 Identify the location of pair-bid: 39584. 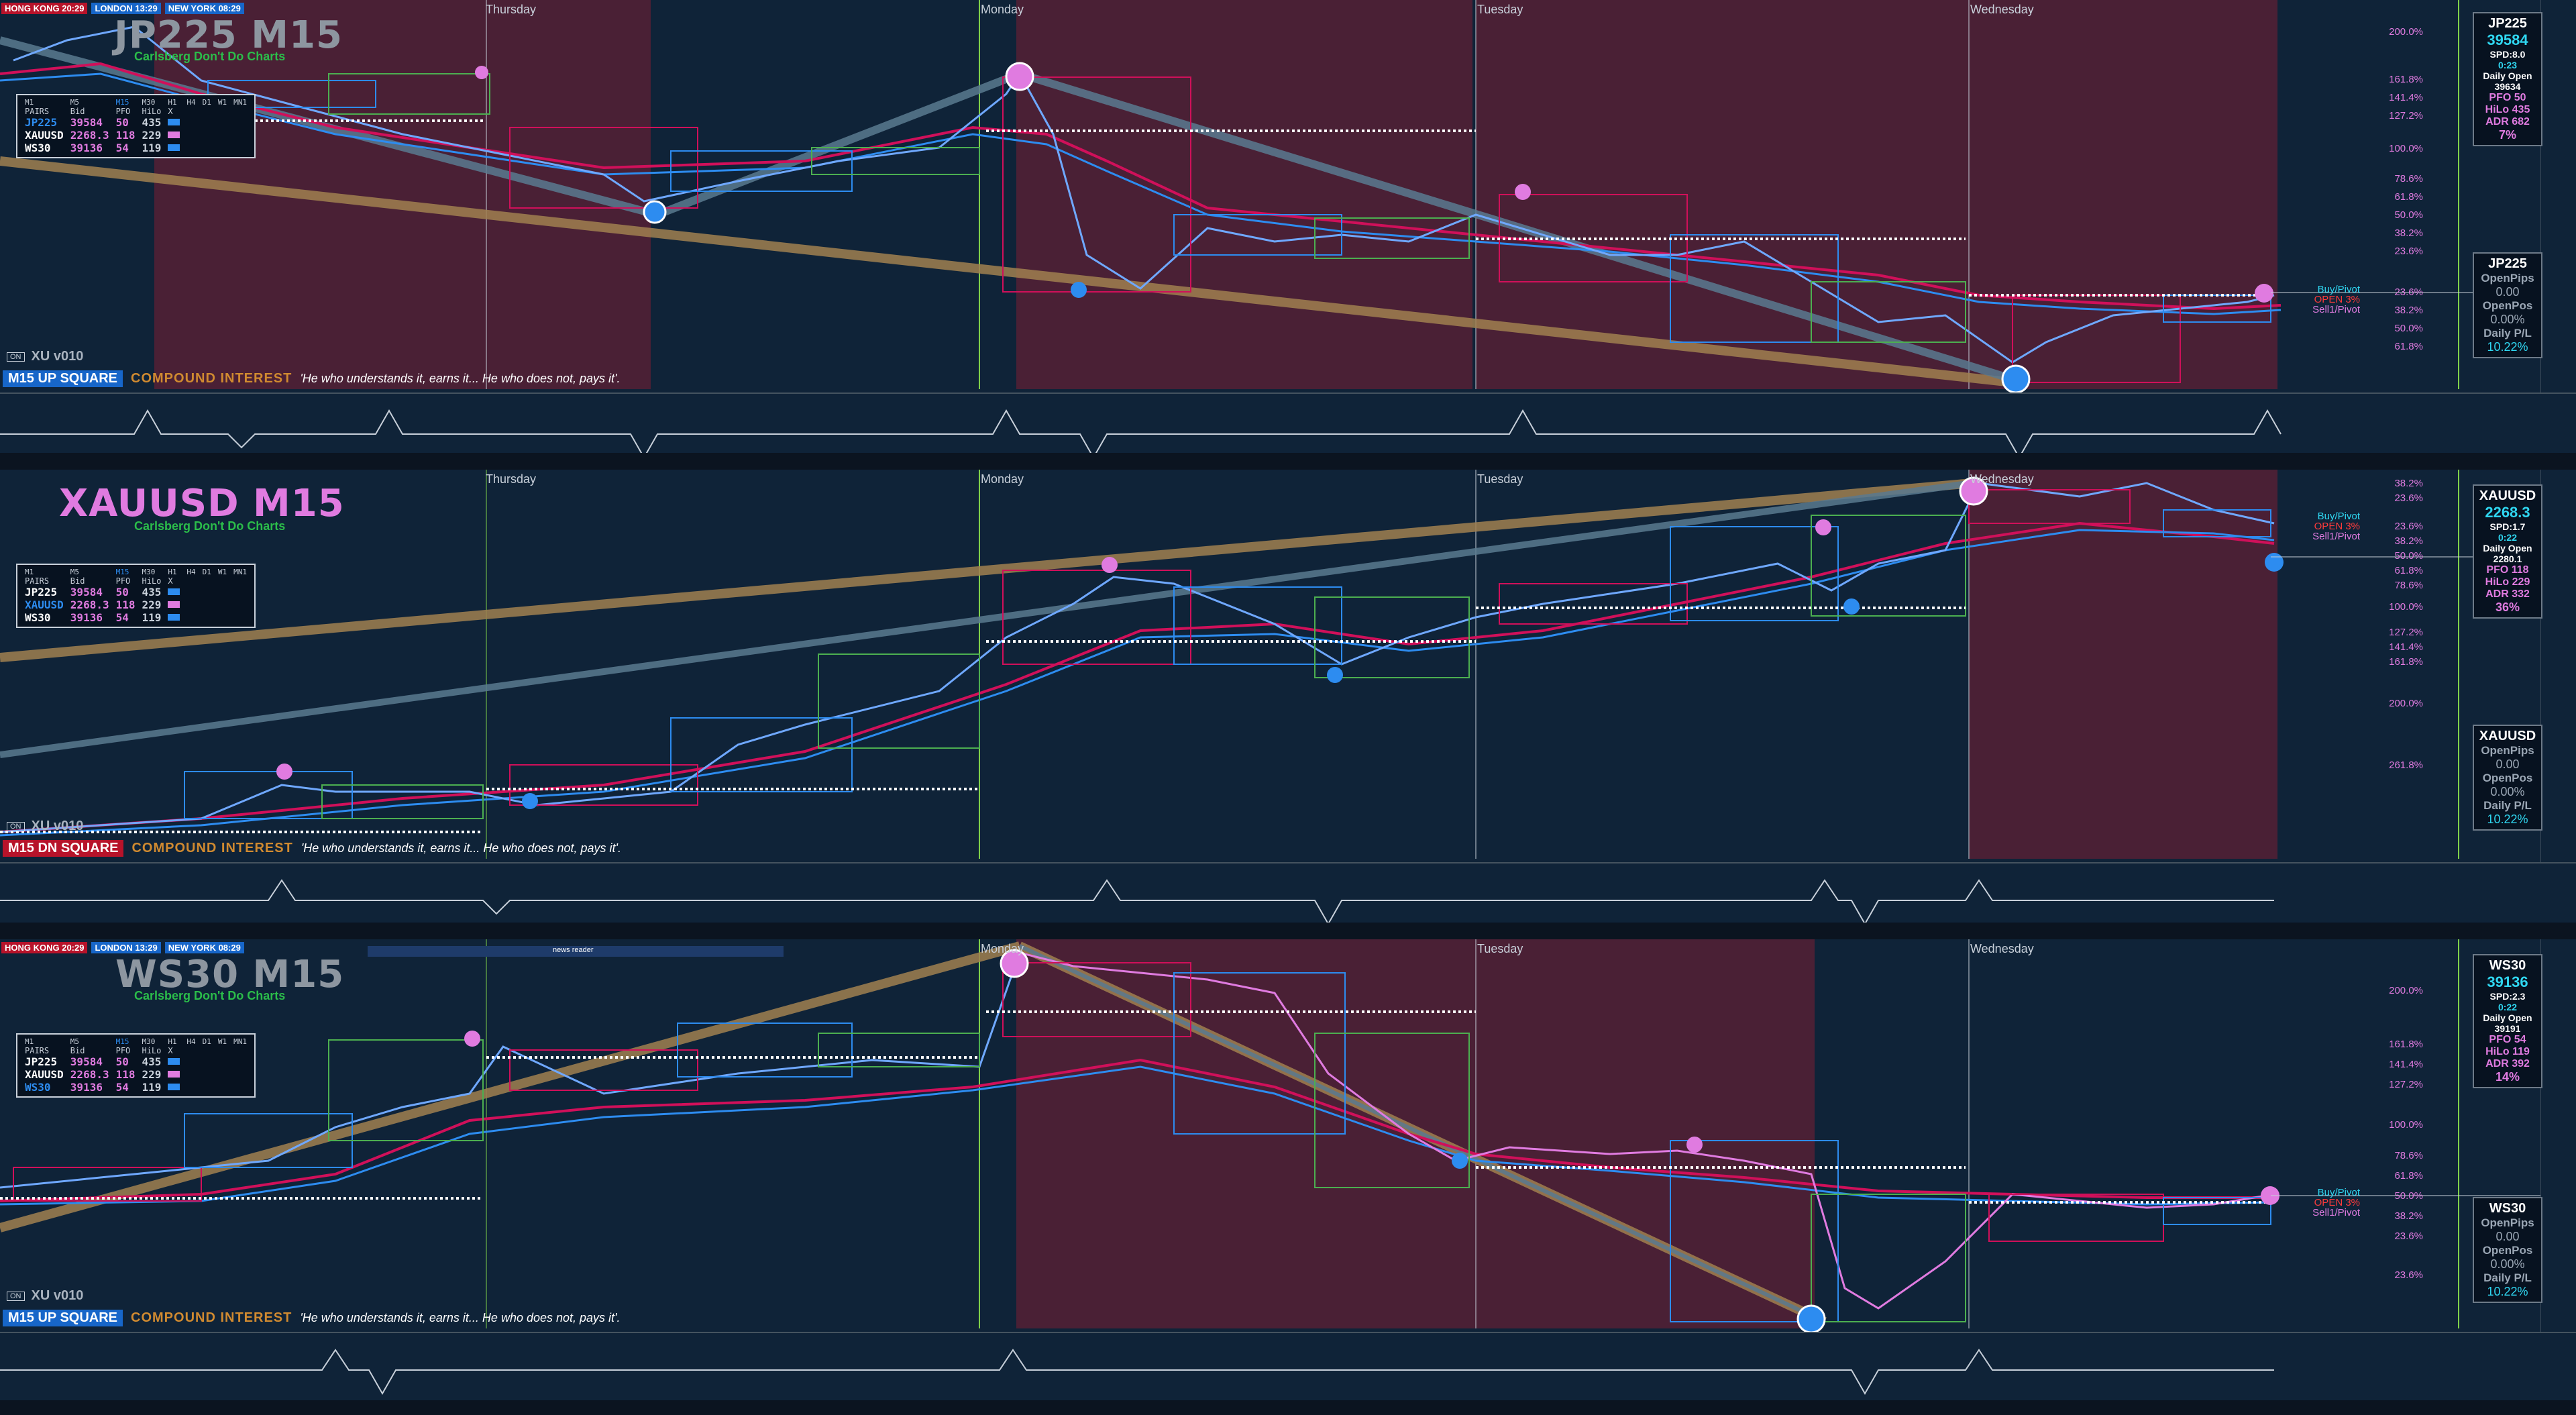
(90, 122).